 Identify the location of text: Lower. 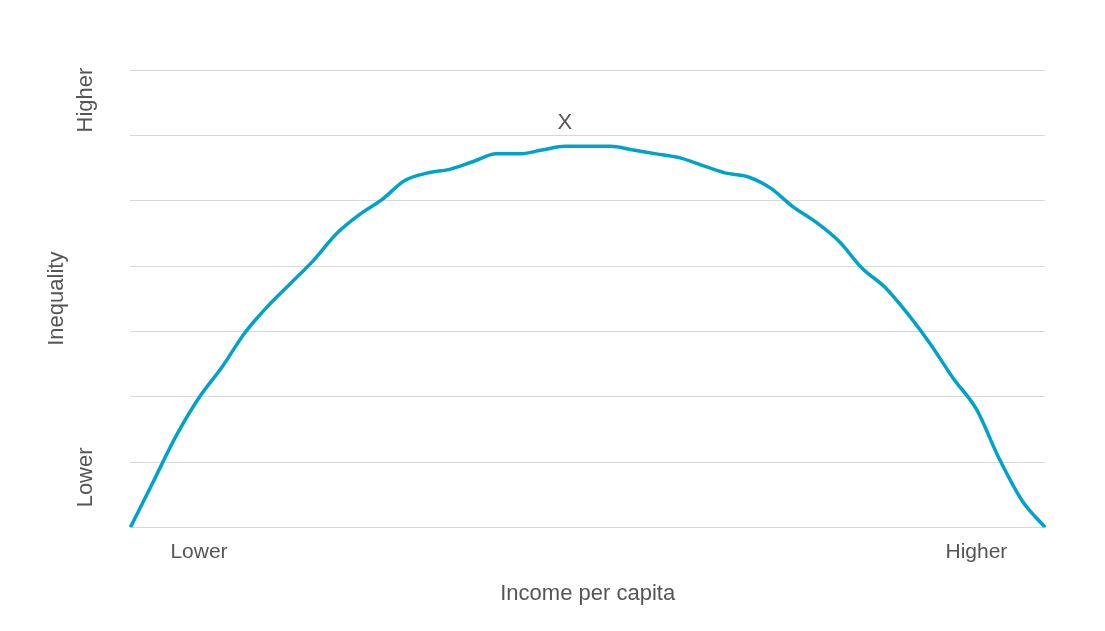
(85, 477).